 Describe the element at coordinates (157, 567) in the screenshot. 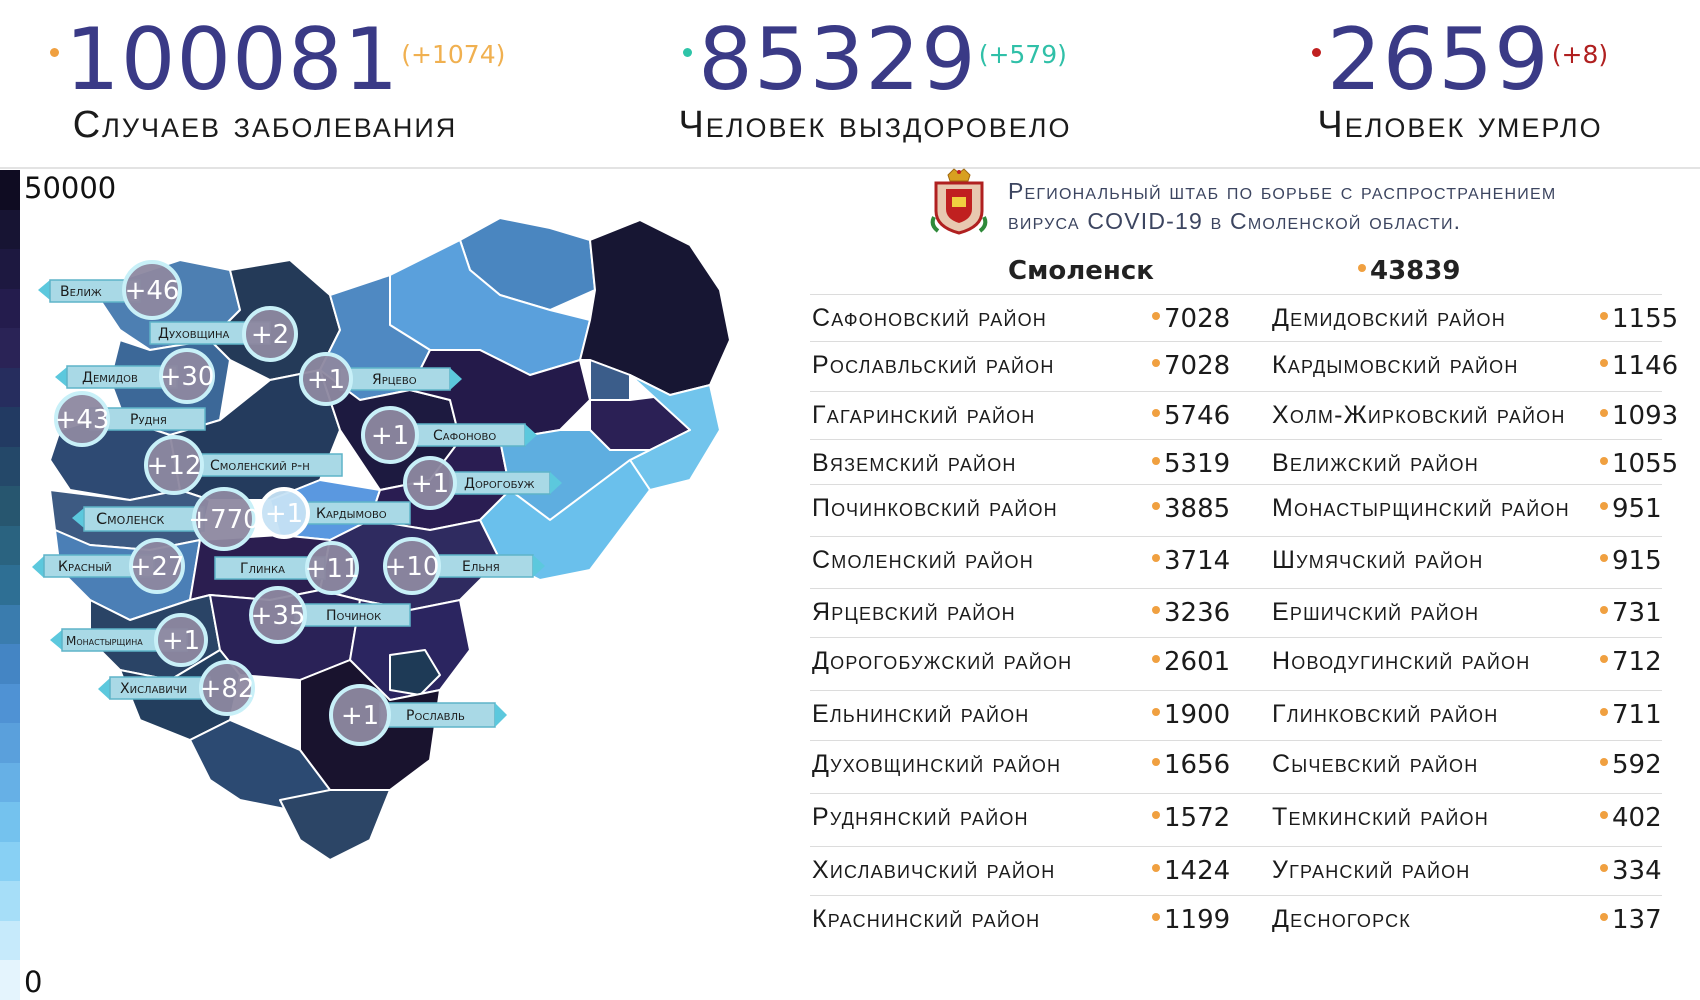

I see `map-label-krasny-delta: +27` at that location.